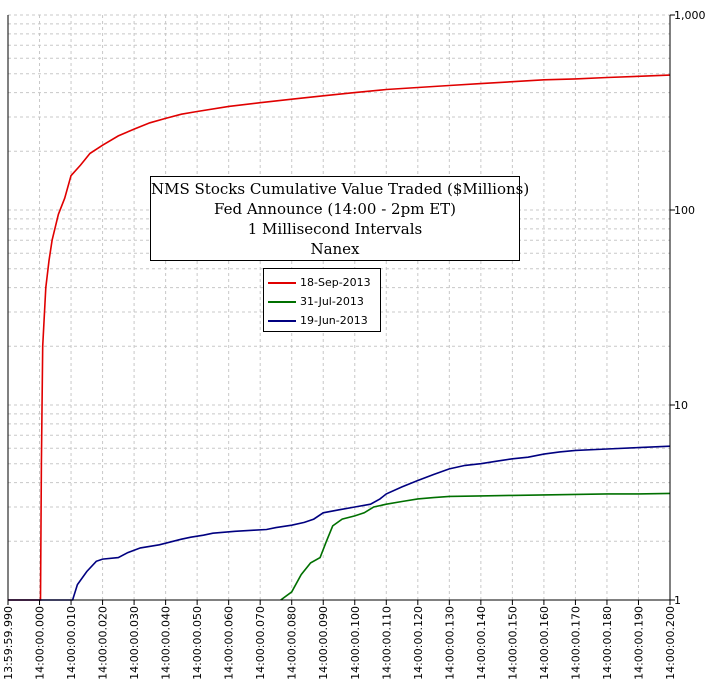  I want to click on x-tick-label: 14:00:00.200, so click(670, 643).